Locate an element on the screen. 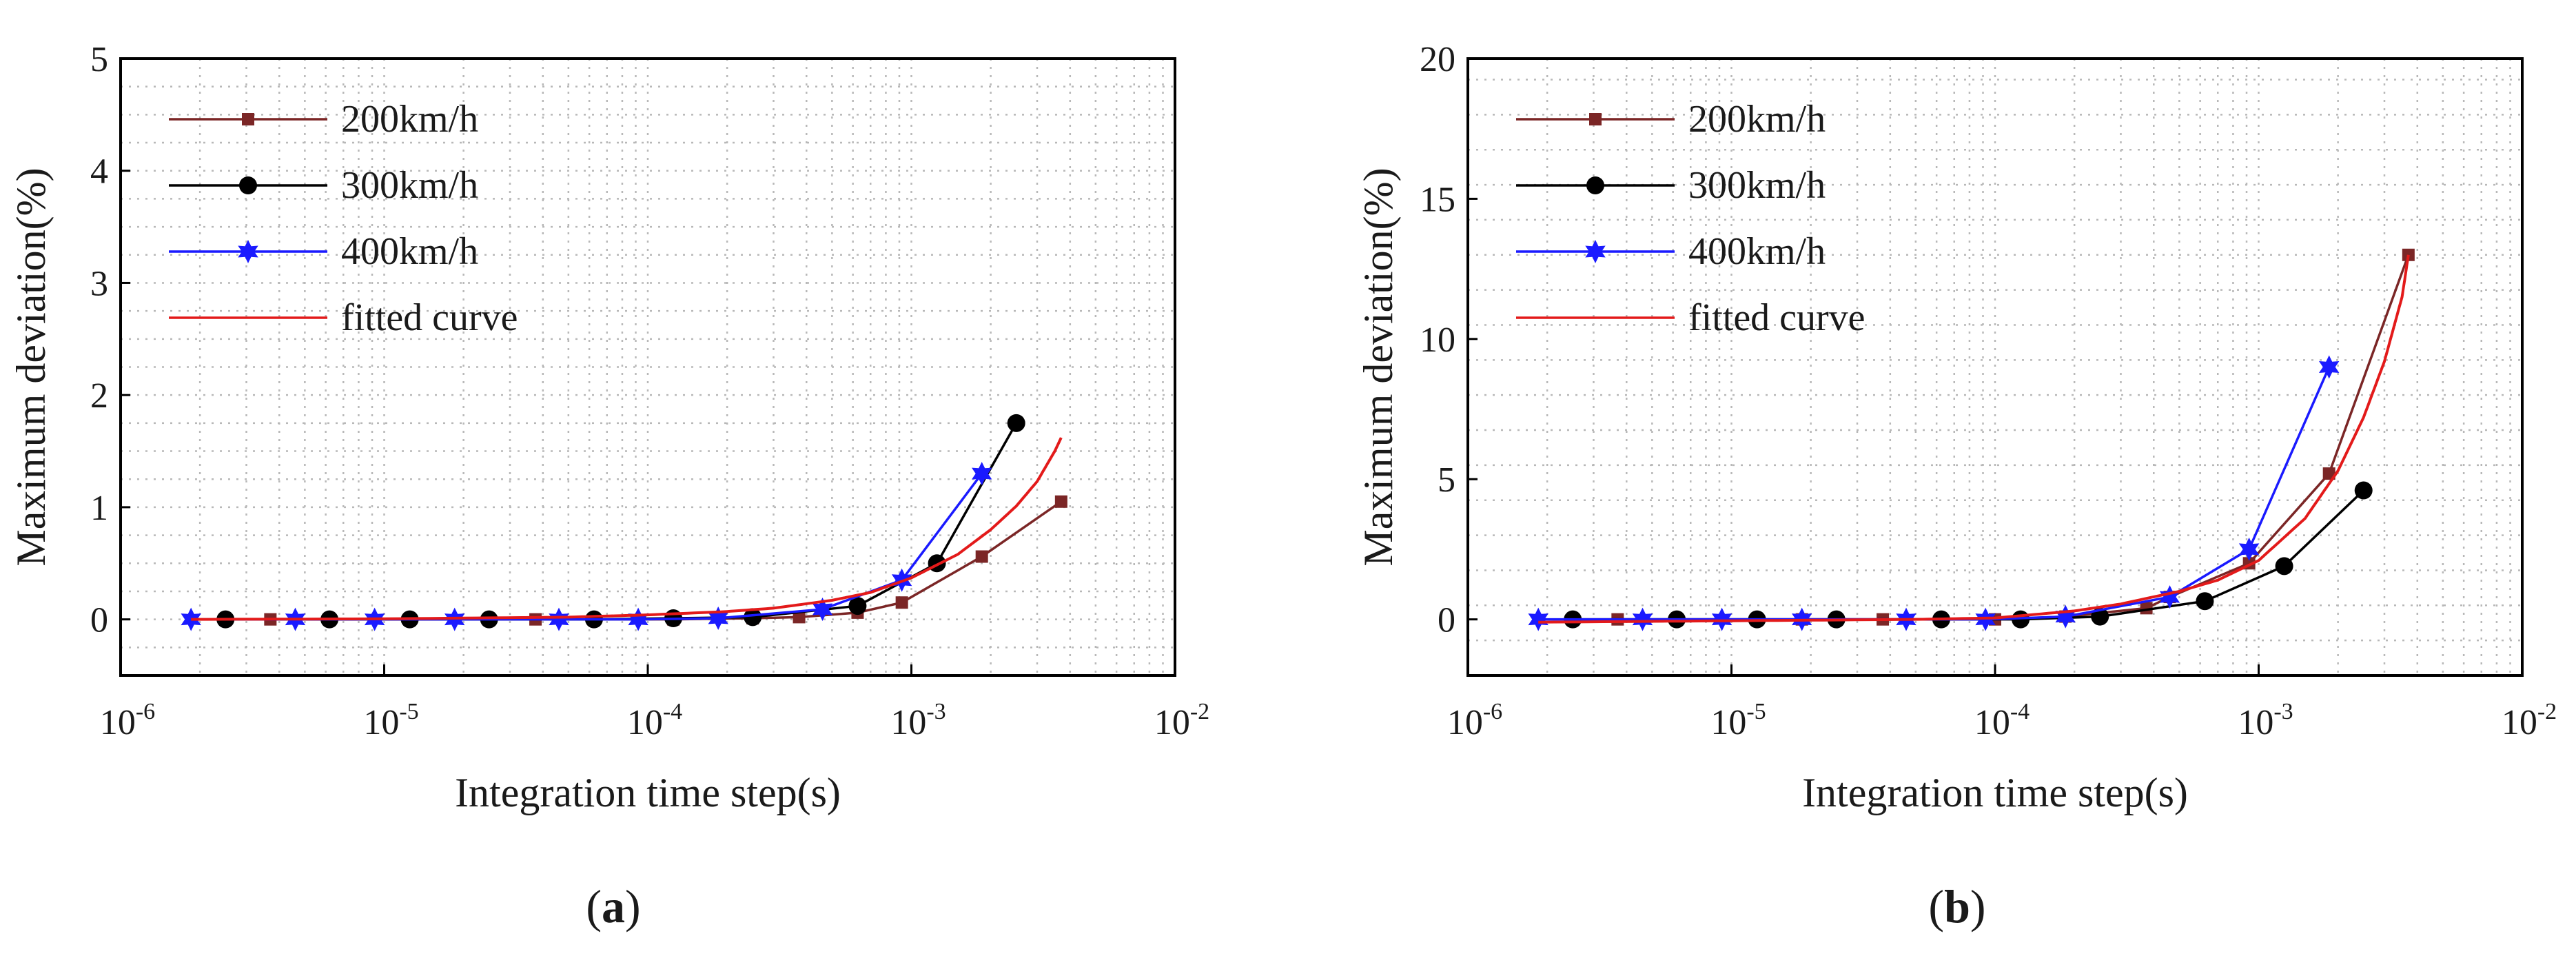 This screenshot has width=2576, height=967. series-line-400km-h is located at coordinates (587, 547).